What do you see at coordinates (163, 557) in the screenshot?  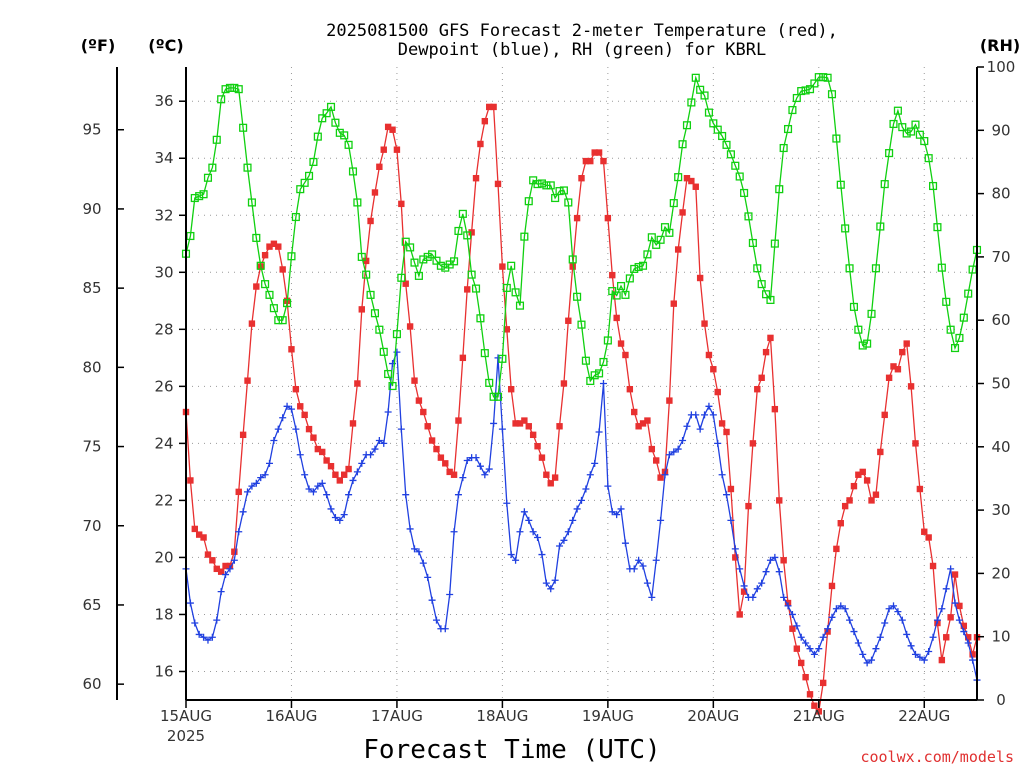 I see `celsius-tick-label: 20` at bounding box center [163, 557].